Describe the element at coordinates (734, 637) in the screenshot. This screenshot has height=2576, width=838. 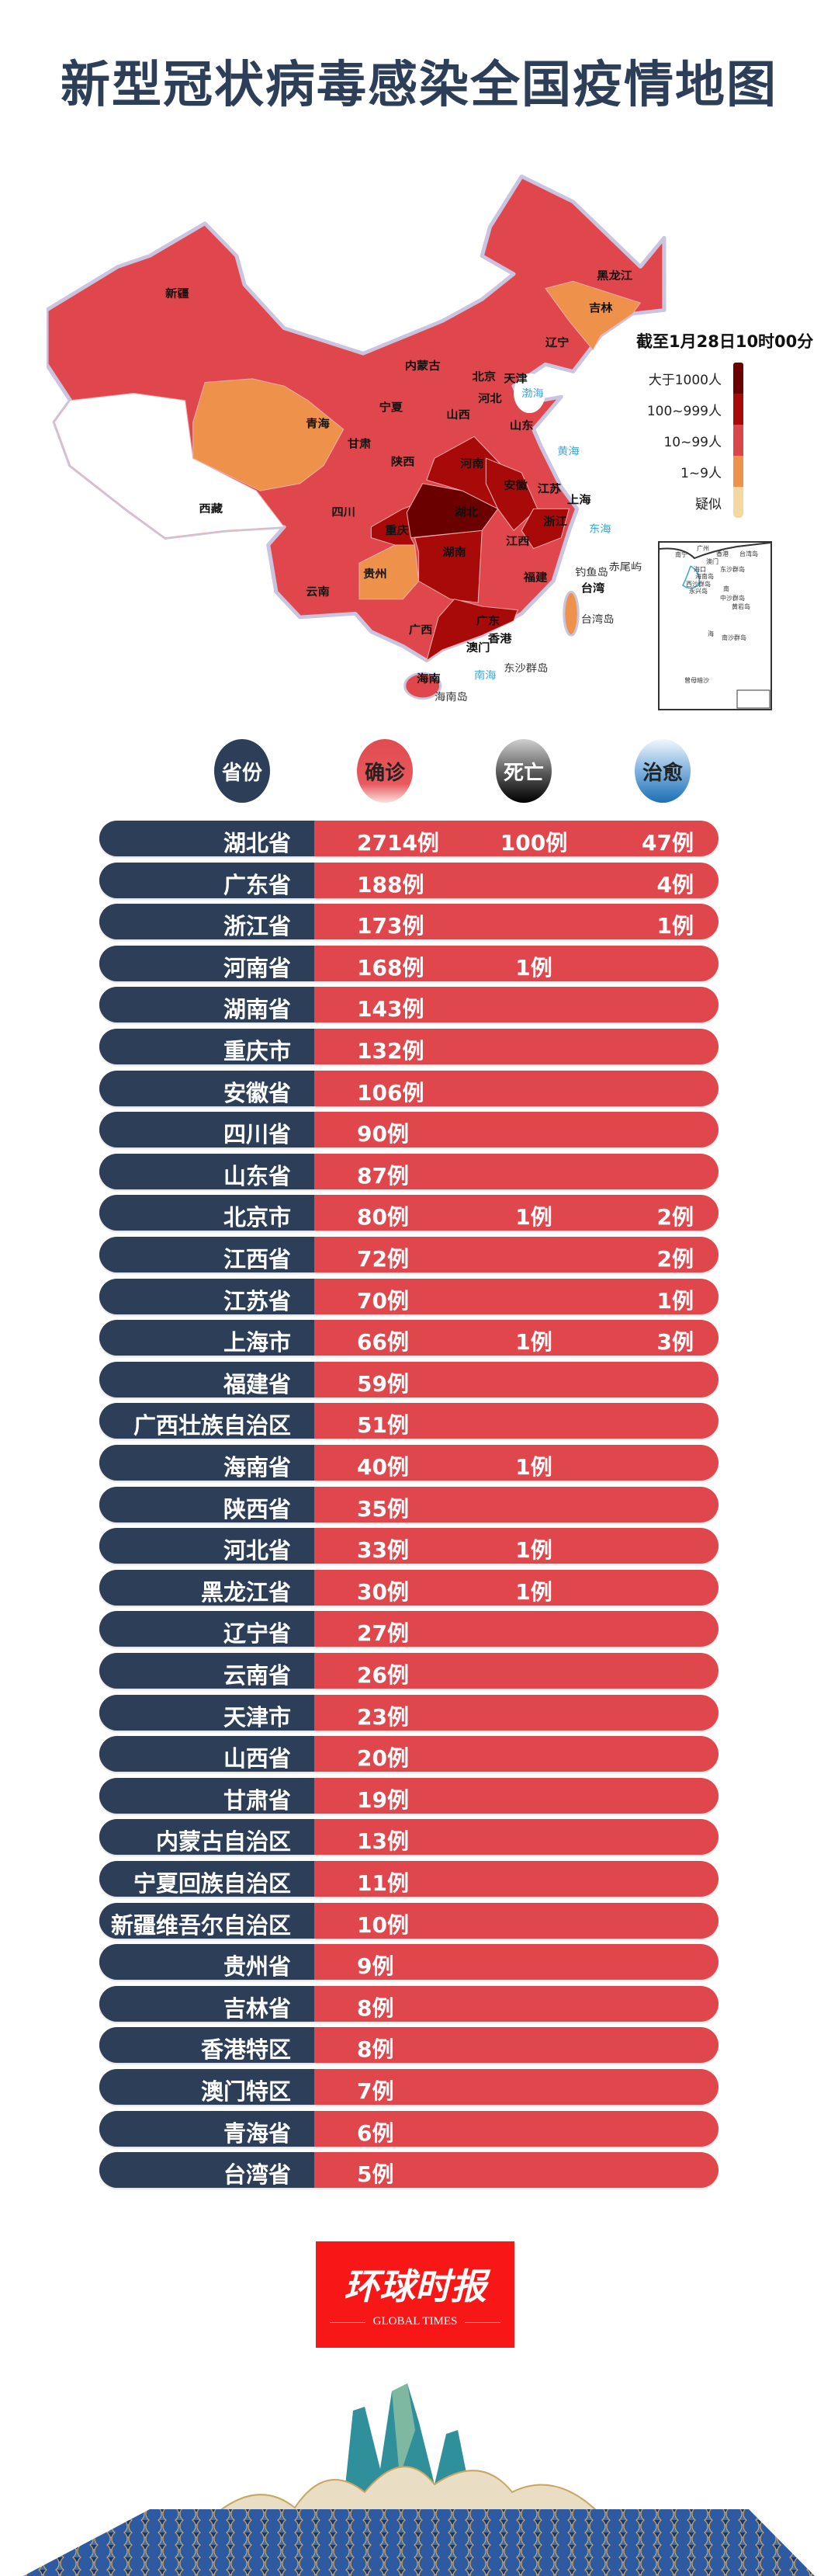
I see `inset-label-14: 南沙群岛` at that location.